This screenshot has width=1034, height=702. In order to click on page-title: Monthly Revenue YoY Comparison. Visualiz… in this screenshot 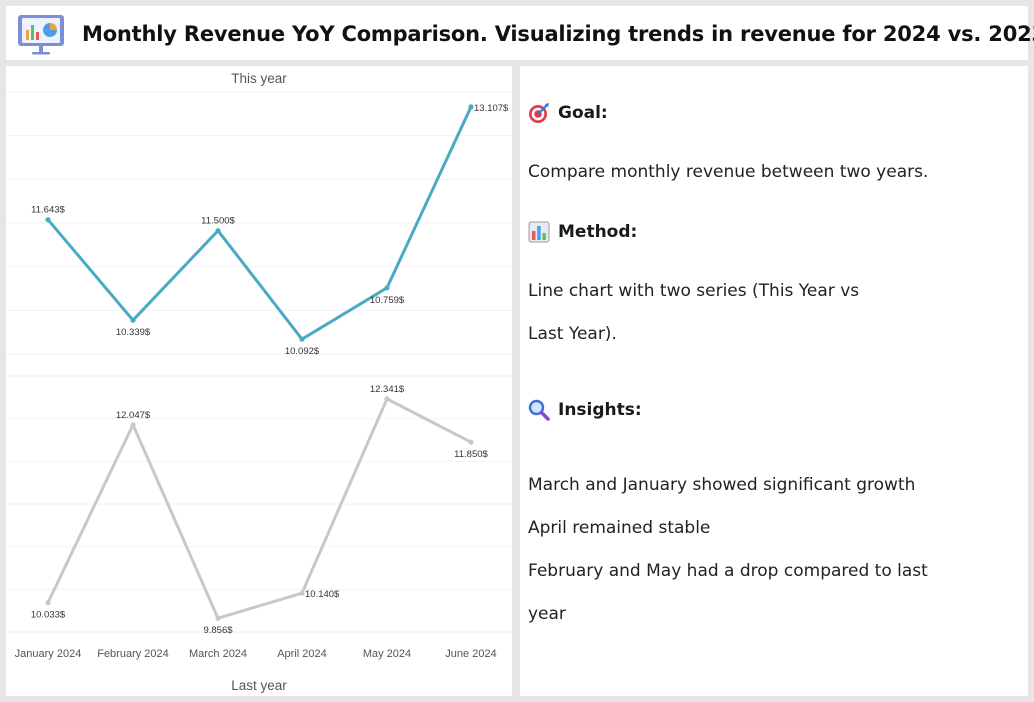, I will do `click(558, 34)`.